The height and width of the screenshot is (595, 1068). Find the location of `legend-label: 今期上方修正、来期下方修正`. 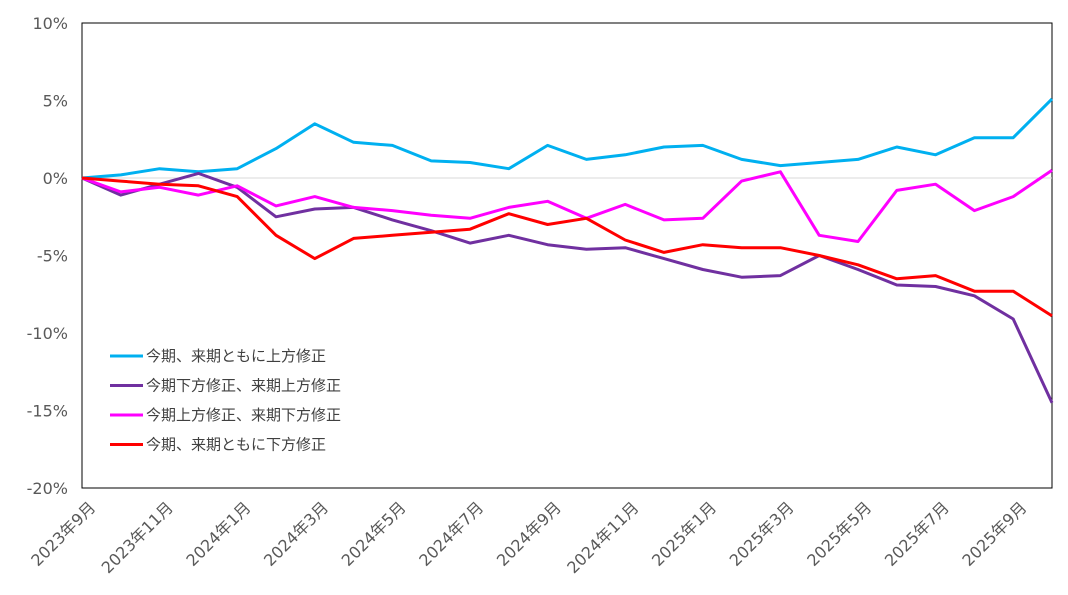

legend-label: 今期上方修正、来期下方修正 is located at coordinates (243, 415).